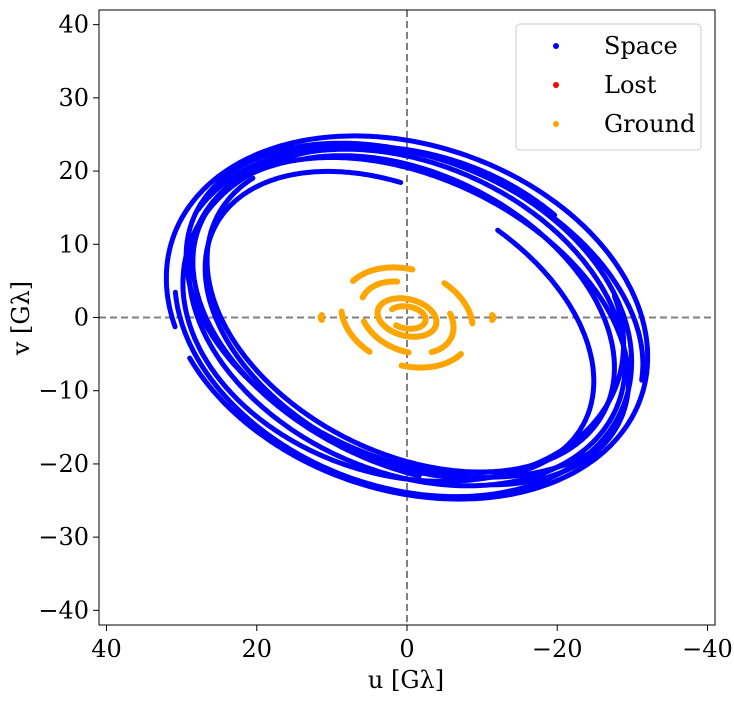 The width and height of the screenshot is (734, 703). I want to click on y-tick-label: −10, so click(63, 391).